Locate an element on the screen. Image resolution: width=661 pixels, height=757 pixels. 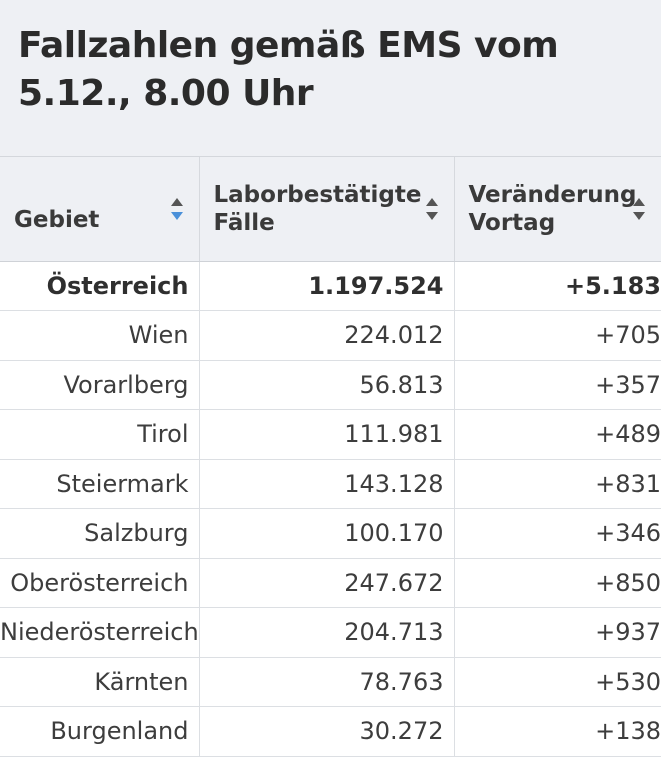
table-row: Steiermark 143.128 +831 is located at coordinates (330, 484).